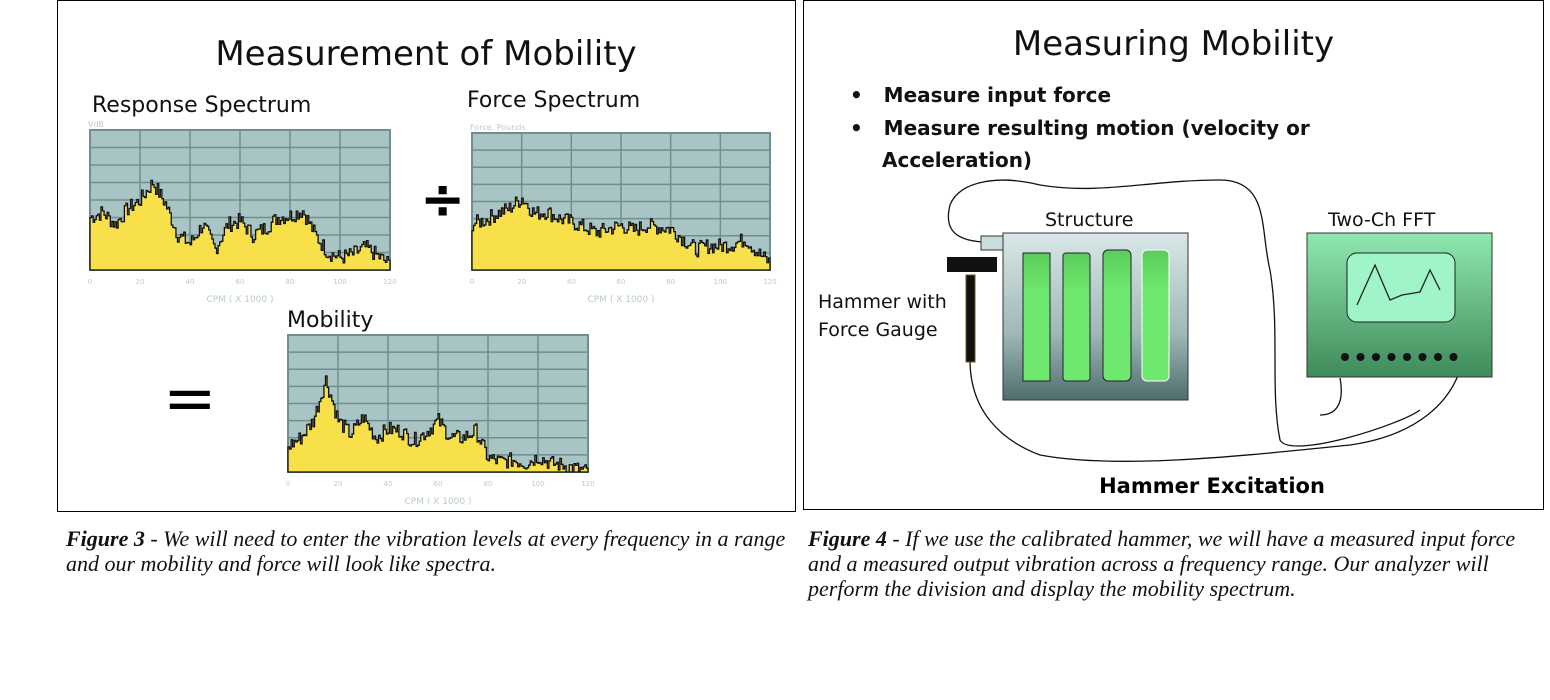  What do you see at coordinates (1212, 486) in the screenshot?
I see `figure-4-footer: Hammer Excitation` at bounding box center [1212, 486].